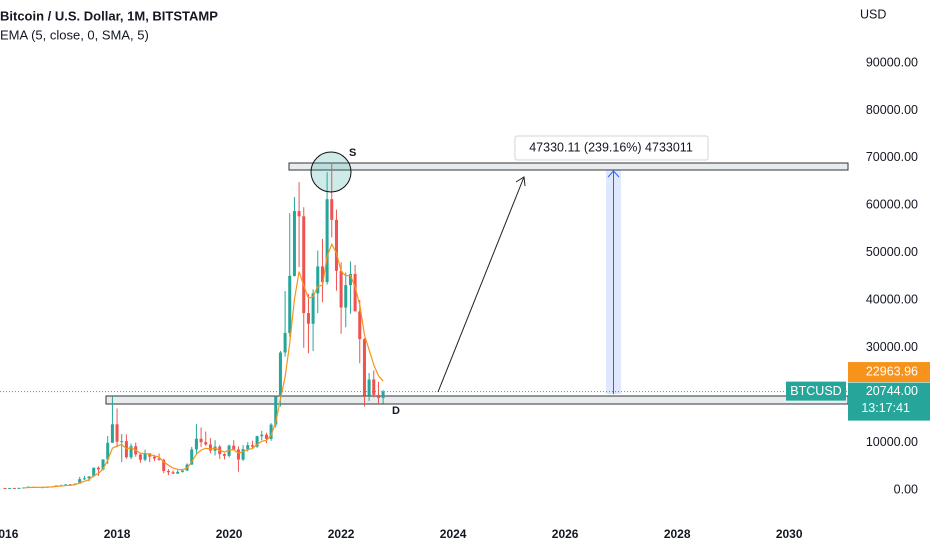  What do you see at coordinates (74, 34) in the screenshot?
I see `indicator-legend: EMA (5, close, 0, SMA, 5)` at bounding box center [74, 34].